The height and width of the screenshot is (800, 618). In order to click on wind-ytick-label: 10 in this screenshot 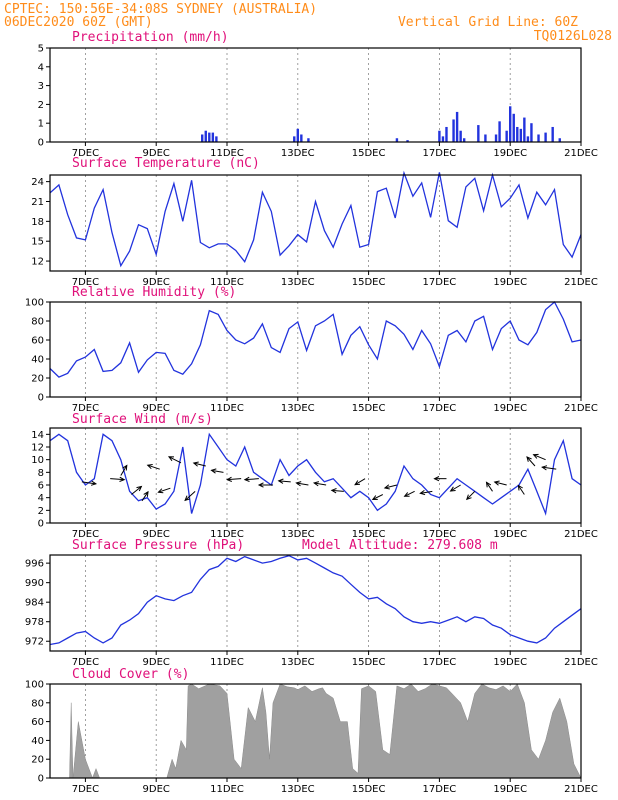, I will do `click(37, 460)`.